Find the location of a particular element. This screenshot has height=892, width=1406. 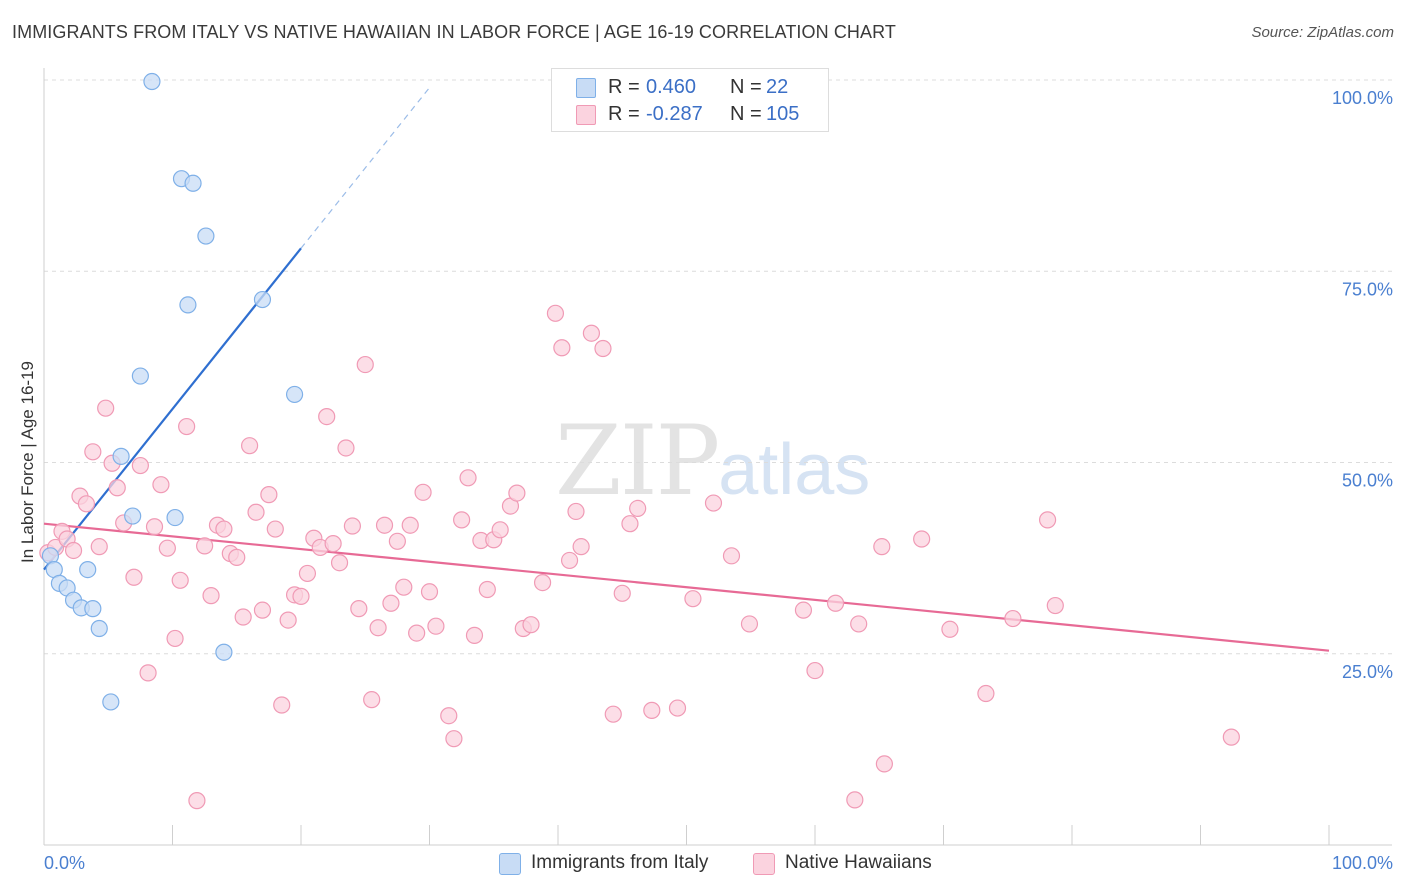

correlation-legend: R = 0.460 N = 22 R = -0.287 N = 105 is located at coordinates (690, 100).